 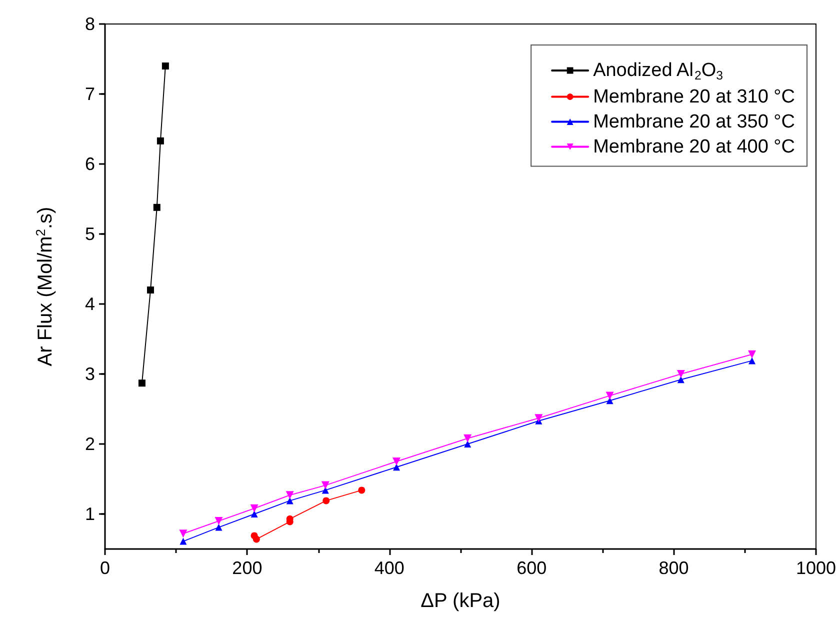 What do you see at coordinates (89, 164) in the screenshot?
I see `y-tick-label: 6` at bounding box center [89, 164].